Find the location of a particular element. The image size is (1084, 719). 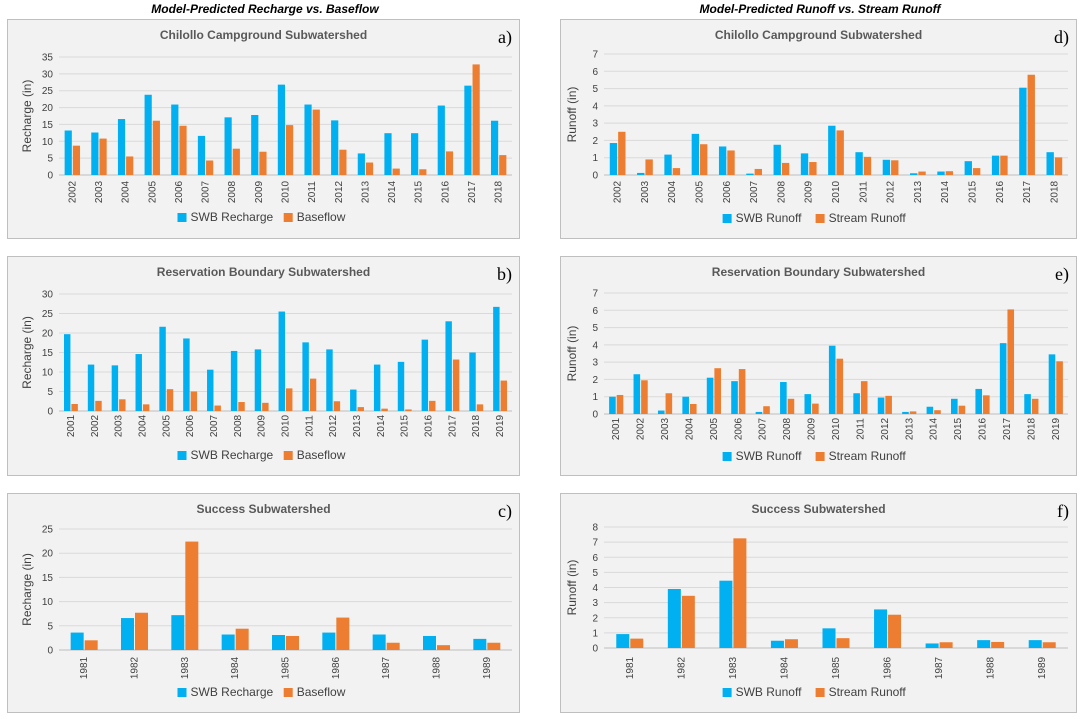

y-axis-label: Recharge (in) is located at coordinates (27, 589).